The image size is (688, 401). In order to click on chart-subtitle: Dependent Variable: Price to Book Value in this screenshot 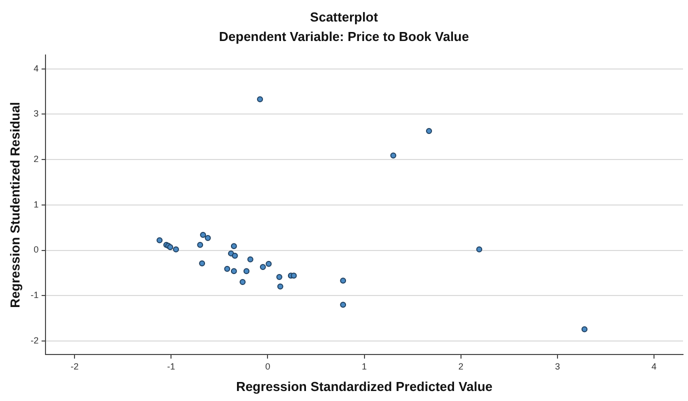, I will do `click(344, 36)`.